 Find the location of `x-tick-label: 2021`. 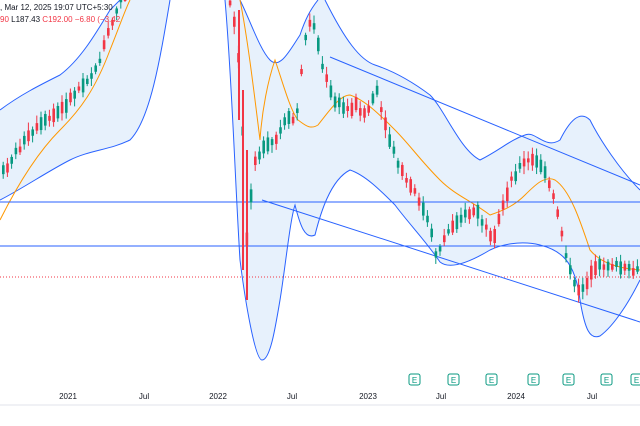

x-tick-label: 2021 is located at coordinates (68, 396).